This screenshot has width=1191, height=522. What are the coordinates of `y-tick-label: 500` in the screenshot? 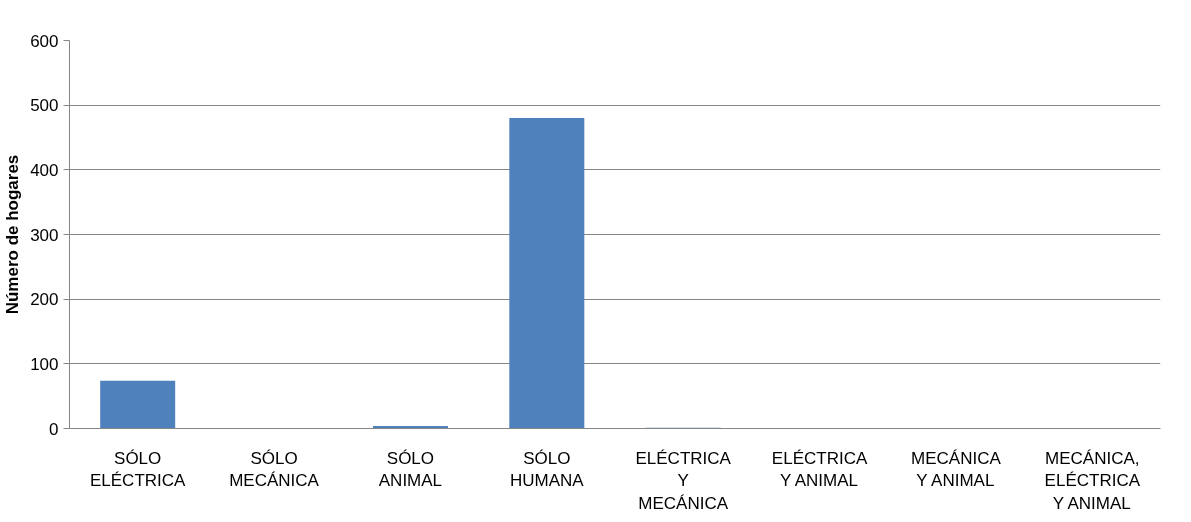 It's located at (44, 106).